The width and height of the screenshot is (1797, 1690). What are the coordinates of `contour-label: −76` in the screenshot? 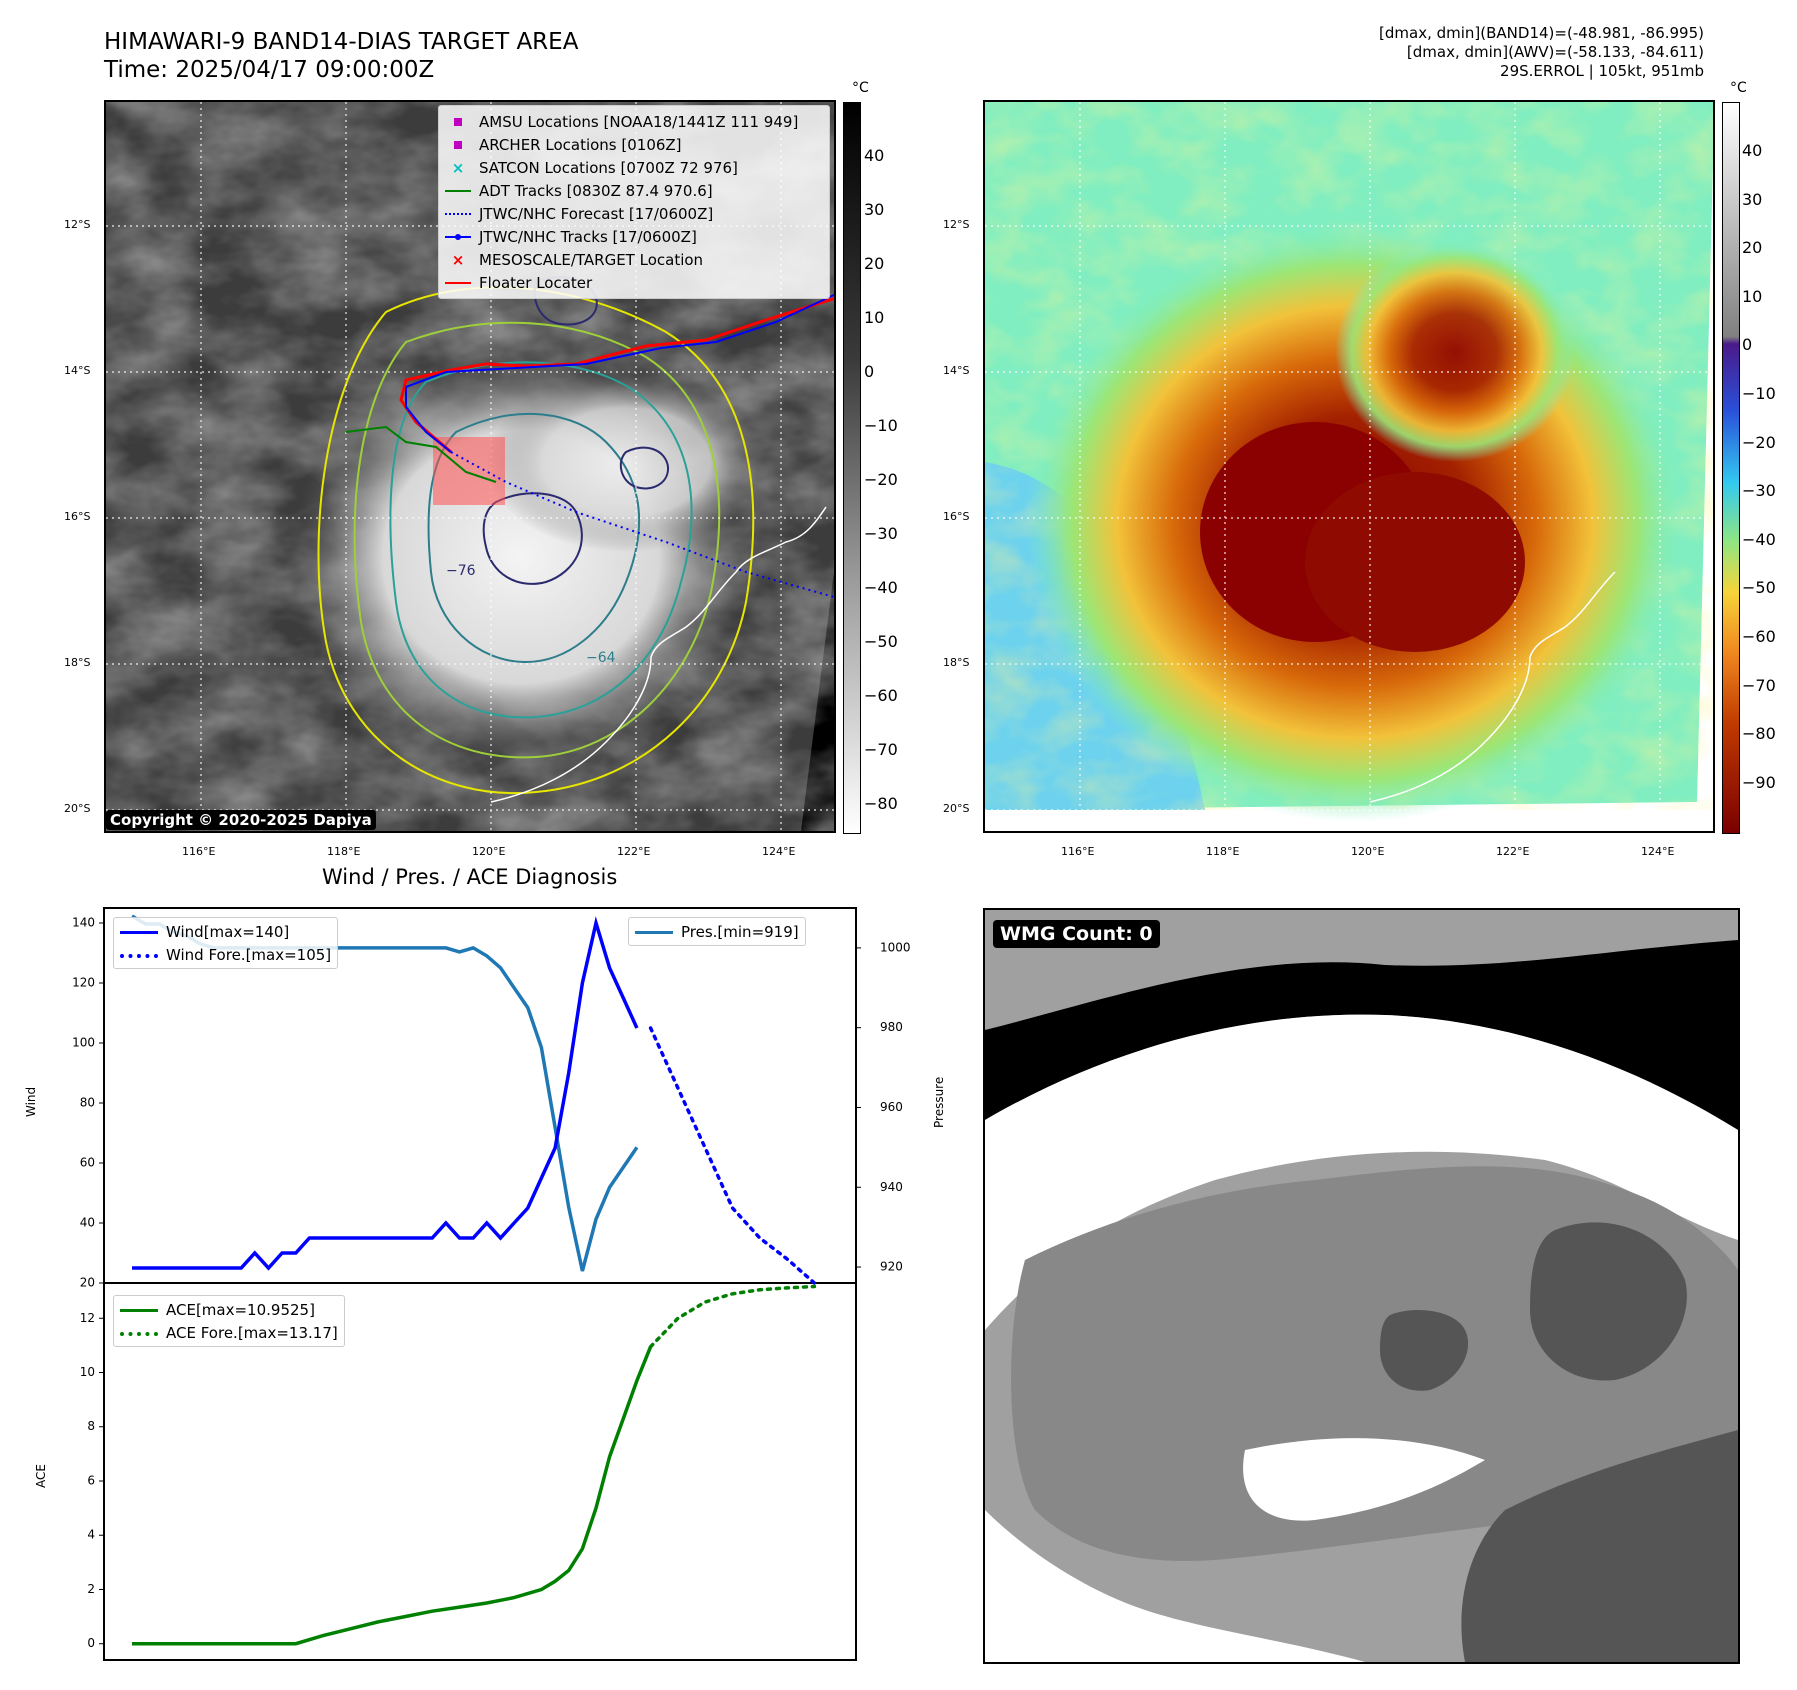 It's located at (461, 571).